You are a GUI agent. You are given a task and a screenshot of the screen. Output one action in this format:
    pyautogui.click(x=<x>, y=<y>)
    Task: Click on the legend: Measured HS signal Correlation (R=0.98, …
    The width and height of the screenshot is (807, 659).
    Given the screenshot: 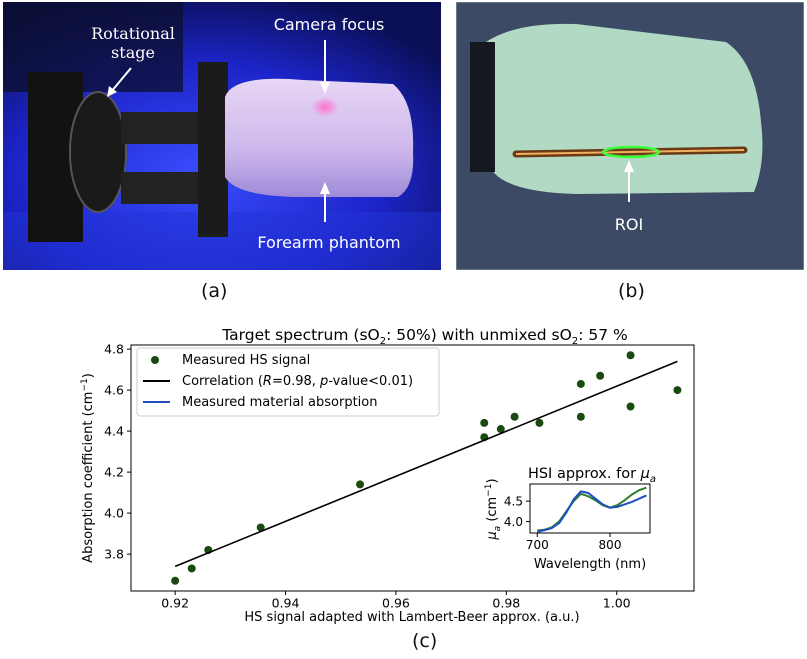 What is the action you would take?
    pyautogui.click(x=288, y=382)
    